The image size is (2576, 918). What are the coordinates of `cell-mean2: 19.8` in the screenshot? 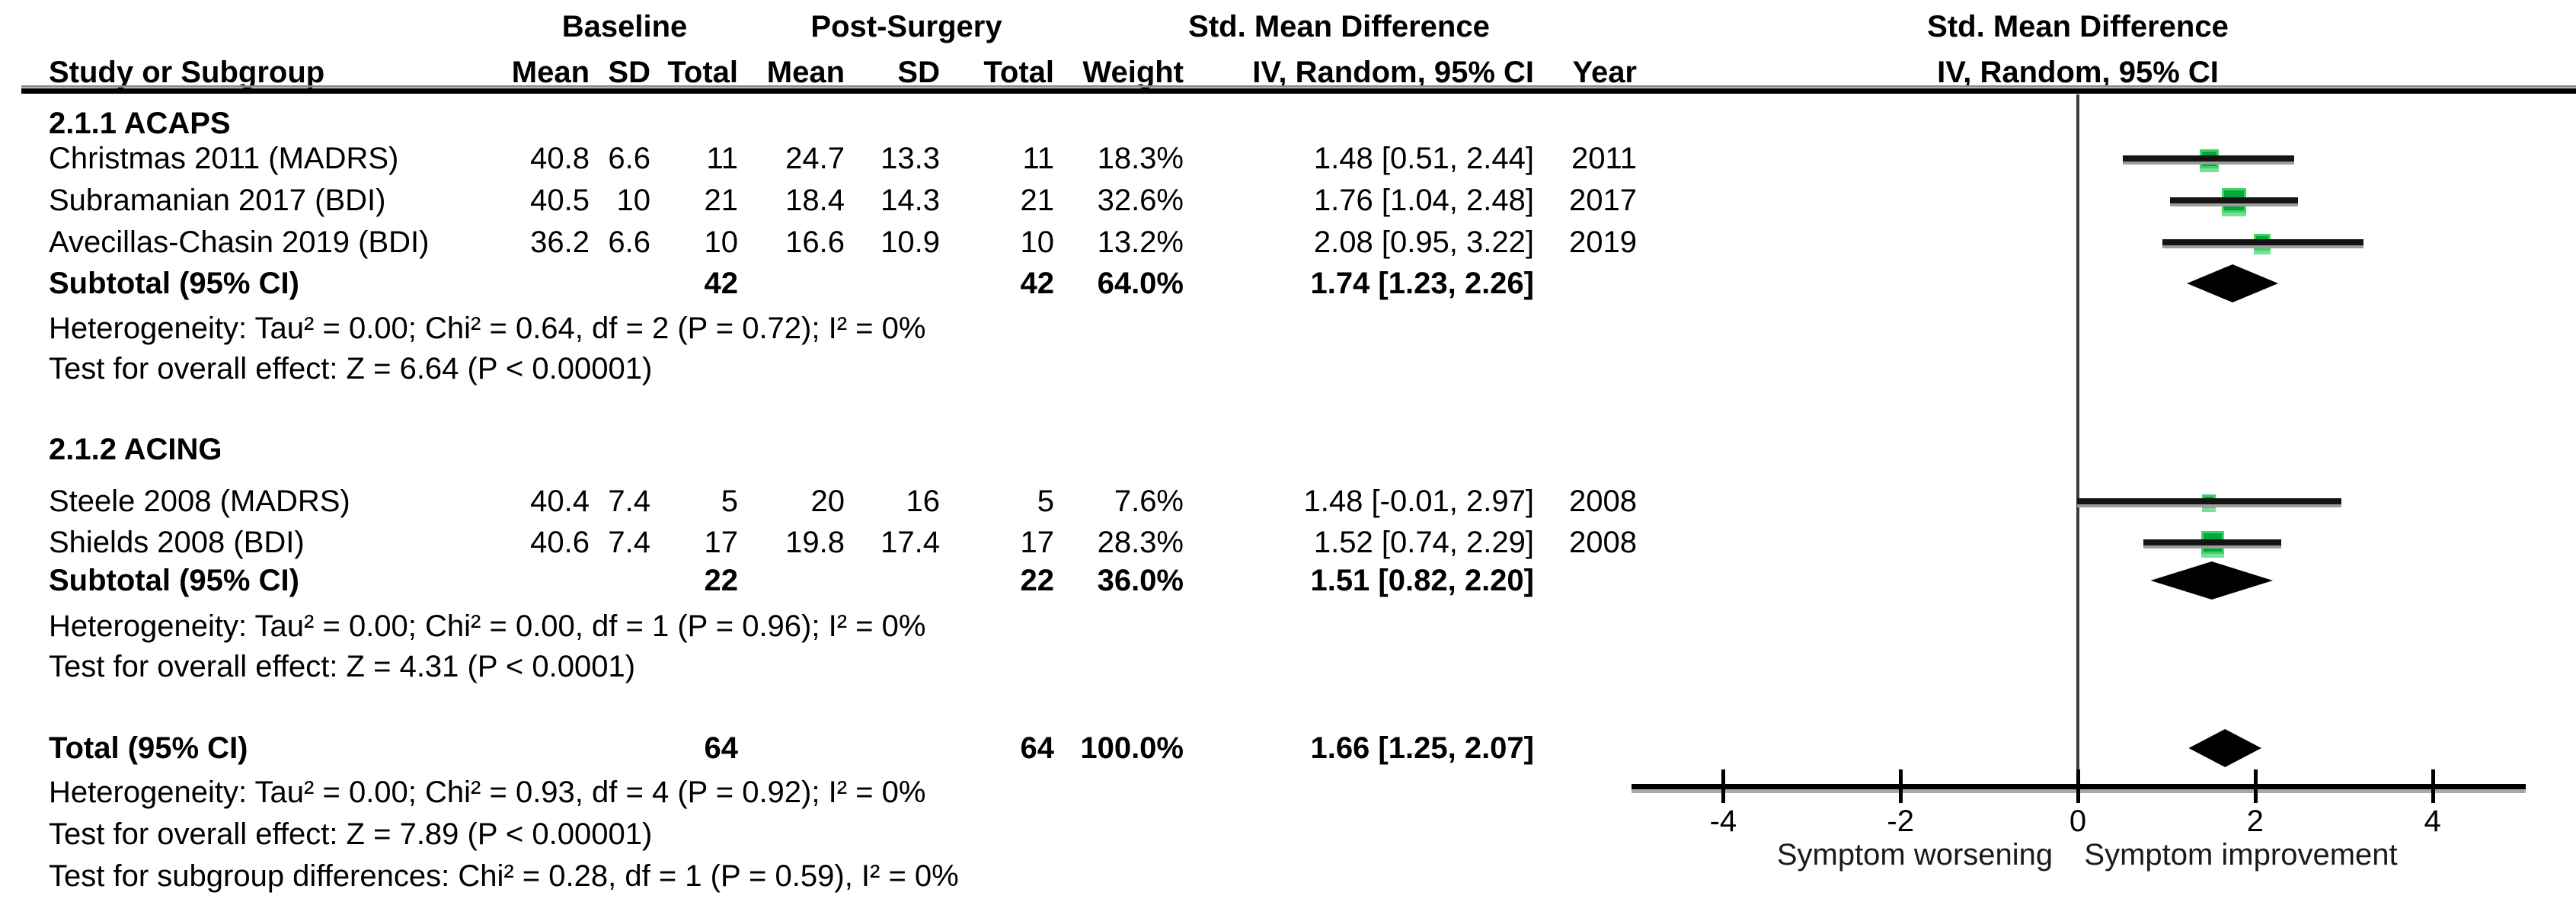 It's located at (815, 542).